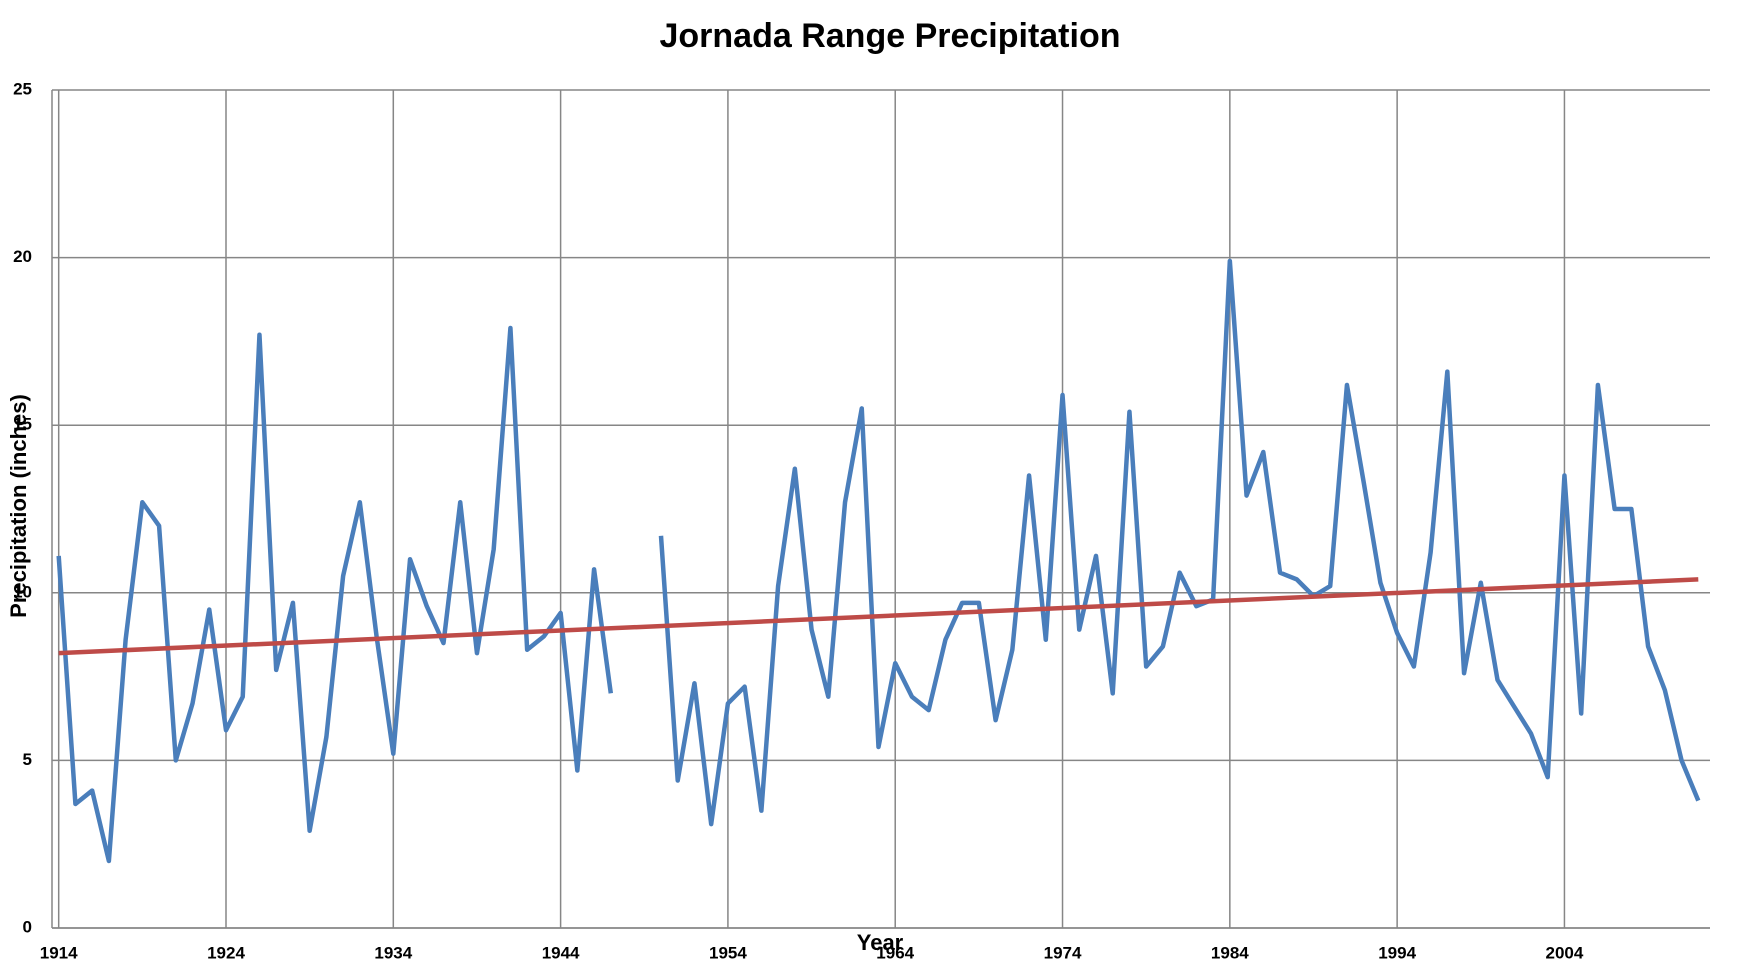 The image size is (1753, 964). Describe the element at coordinates (22, 256) in the screenshot. I see `y-tick-label: 20` at that location.